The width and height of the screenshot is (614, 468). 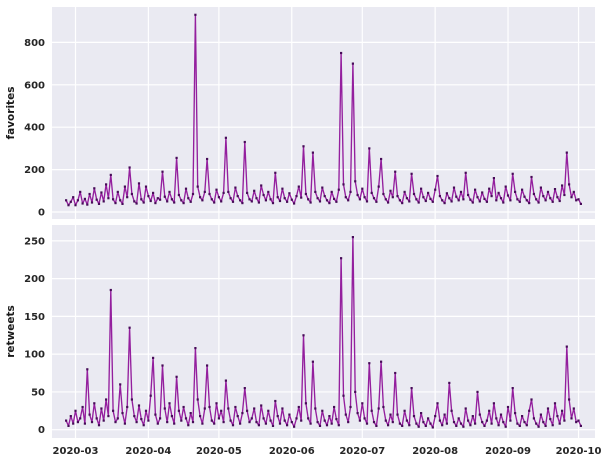 What do you see at coordinates (148, 451) in the screenshot?
I see `x-tick-label: 2020-04` at bounding box center [148, 451].